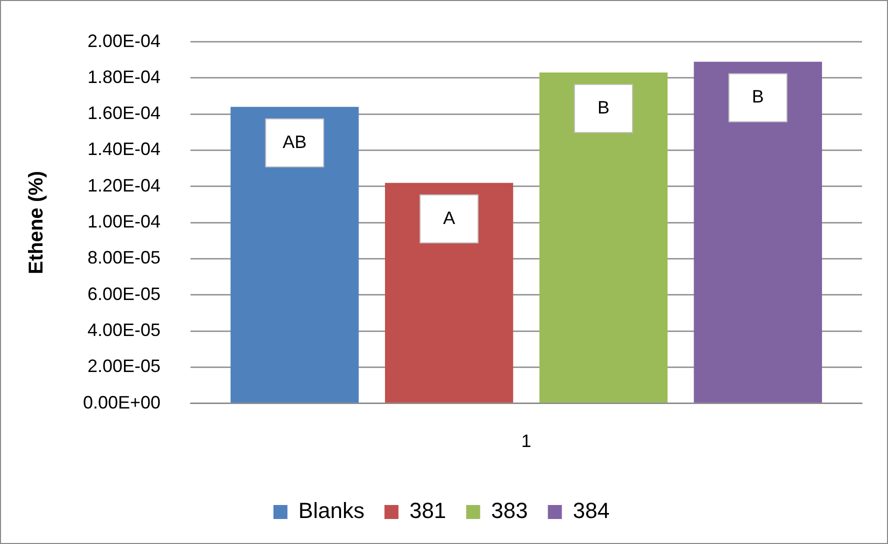 The width and height of the screenshot is (888, 544). I want to click on legend-label: 383, so click(509, 511).